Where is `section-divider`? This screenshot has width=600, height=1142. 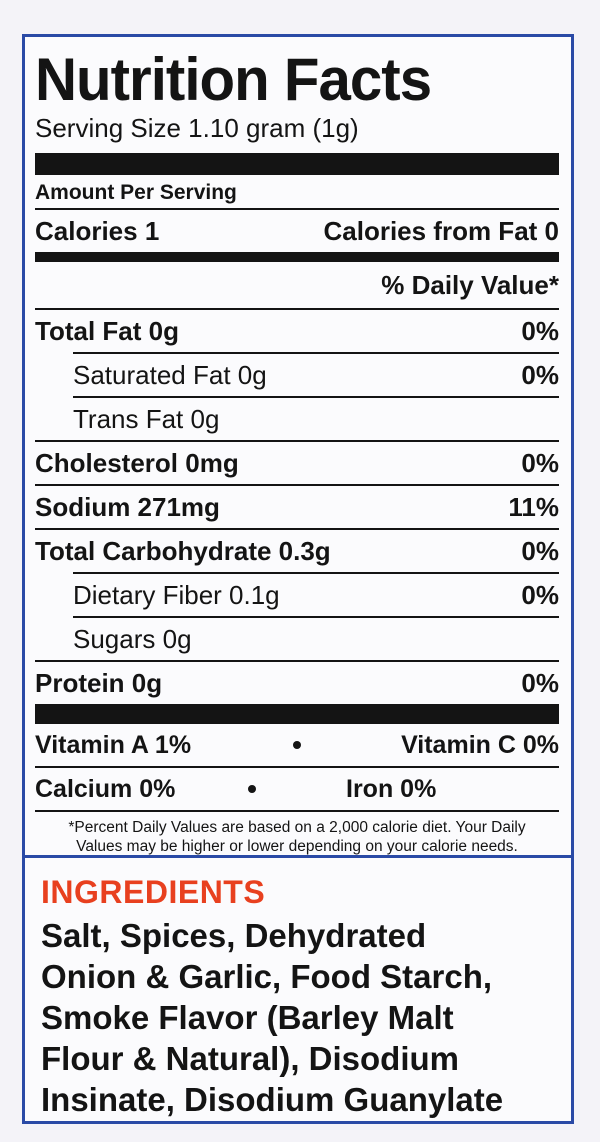 section-divider is located at coordinates (298, 856).